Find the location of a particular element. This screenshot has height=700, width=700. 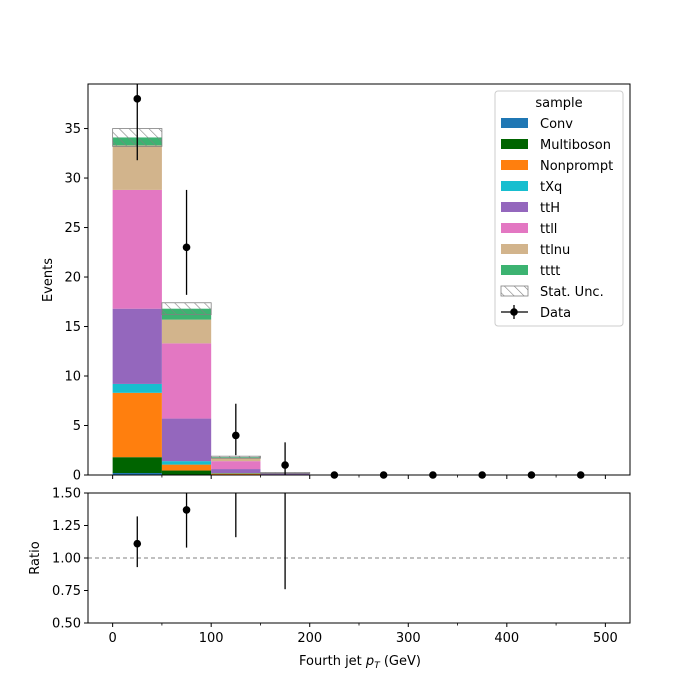

y-tick-label-ratio-4: 1.50 is located at coordinates (66, 494).